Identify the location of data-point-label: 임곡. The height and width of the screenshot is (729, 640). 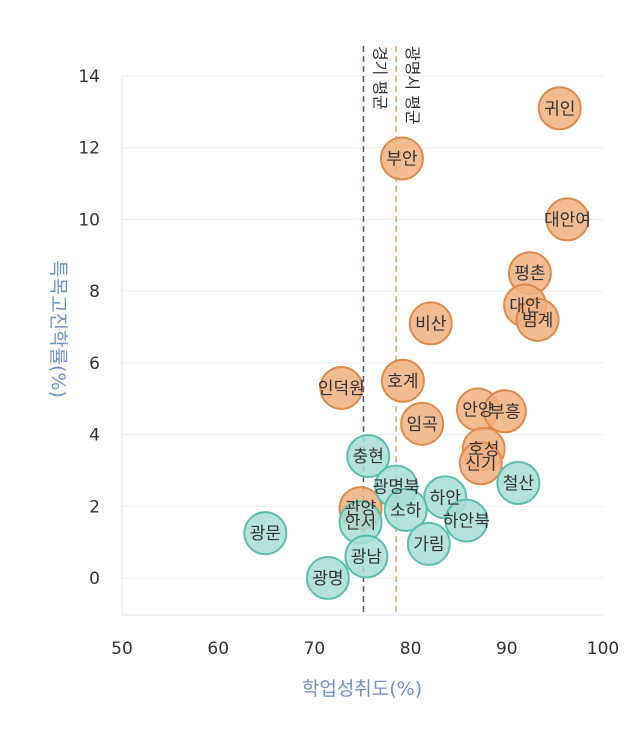
(422, 425).